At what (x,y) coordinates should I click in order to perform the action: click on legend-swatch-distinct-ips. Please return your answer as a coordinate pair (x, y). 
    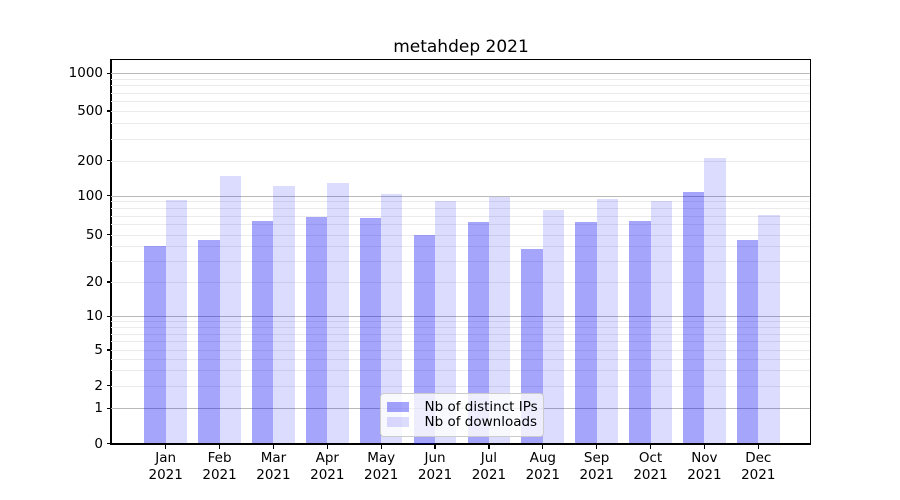
    Looking at the image, I should click on (398, 407).